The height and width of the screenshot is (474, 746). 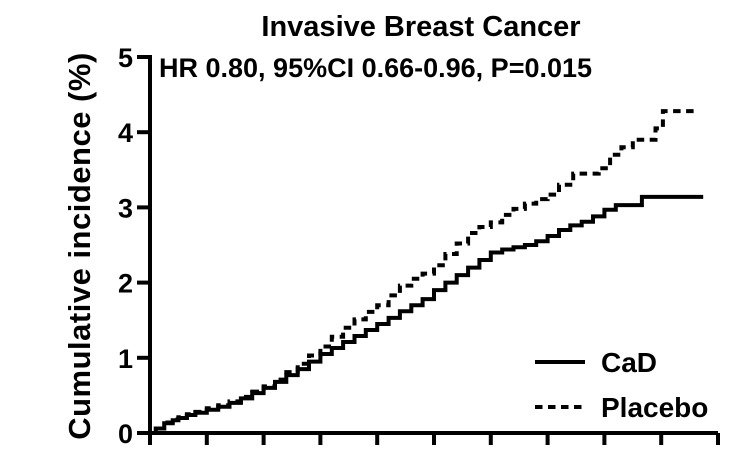 I want to click on y-tick-label: 3, so click(x=125, y=208).